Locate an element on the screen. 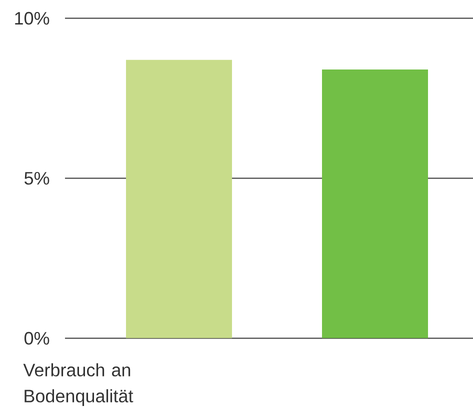 The height and width of the screenshot is (407, 473). x-axis-title: Verbrauch an Bodenqualität is located at coordinates (78, 384).